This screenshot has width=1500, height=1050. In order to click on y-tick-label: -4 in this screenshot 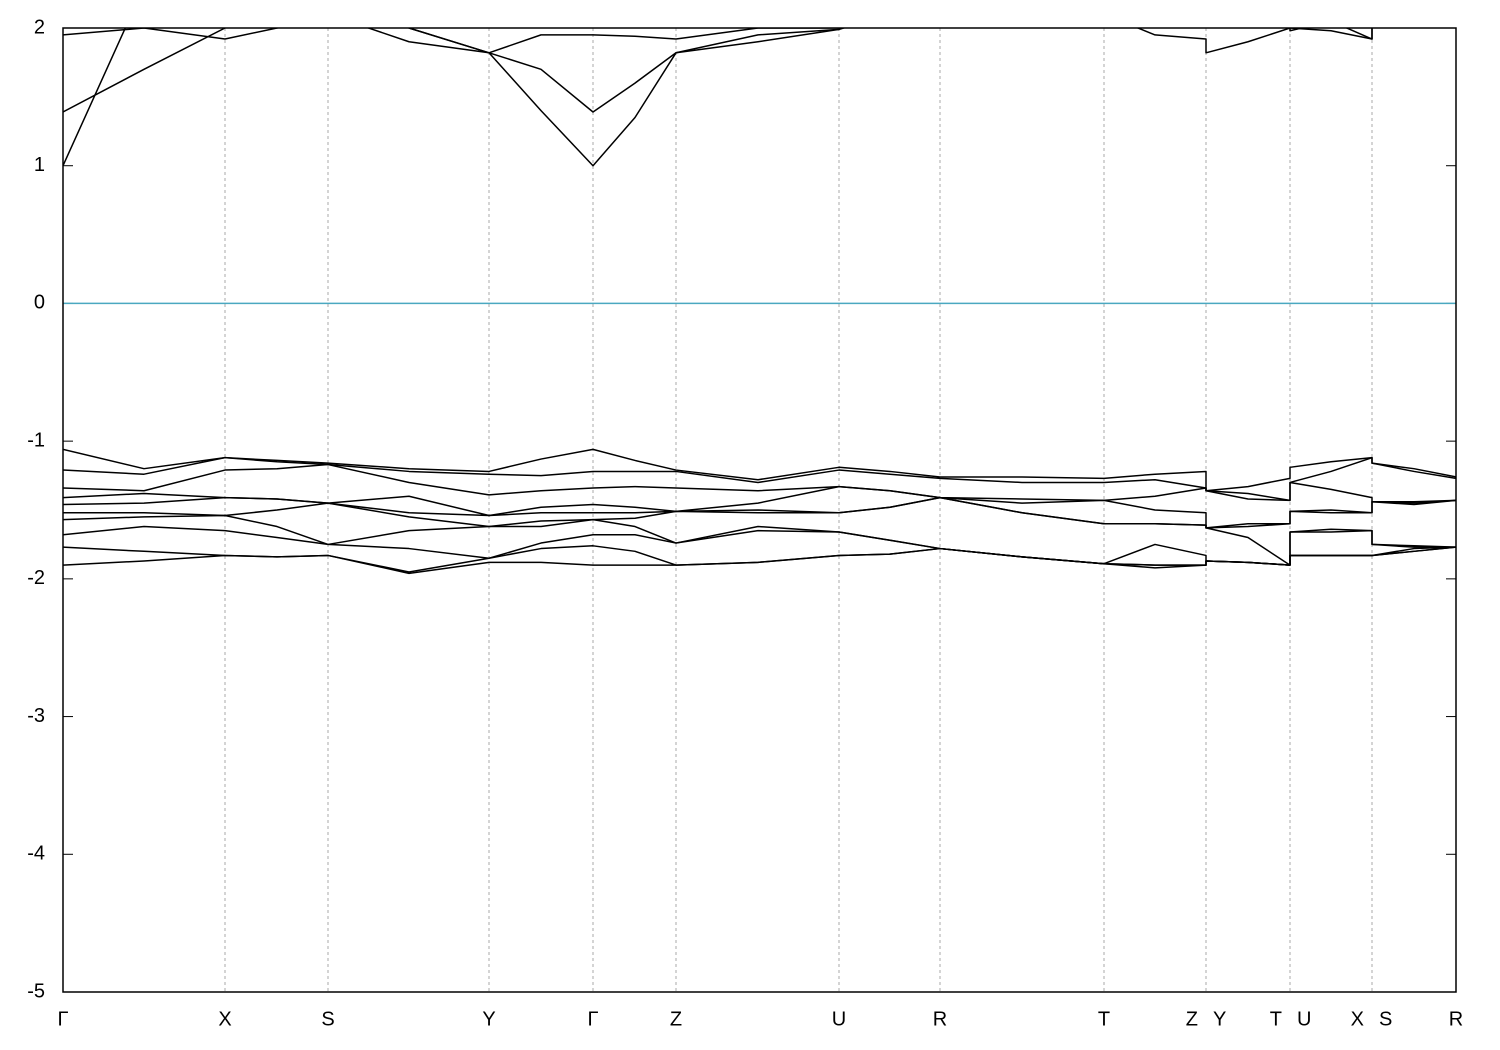, I will do `click(36, 854)`.